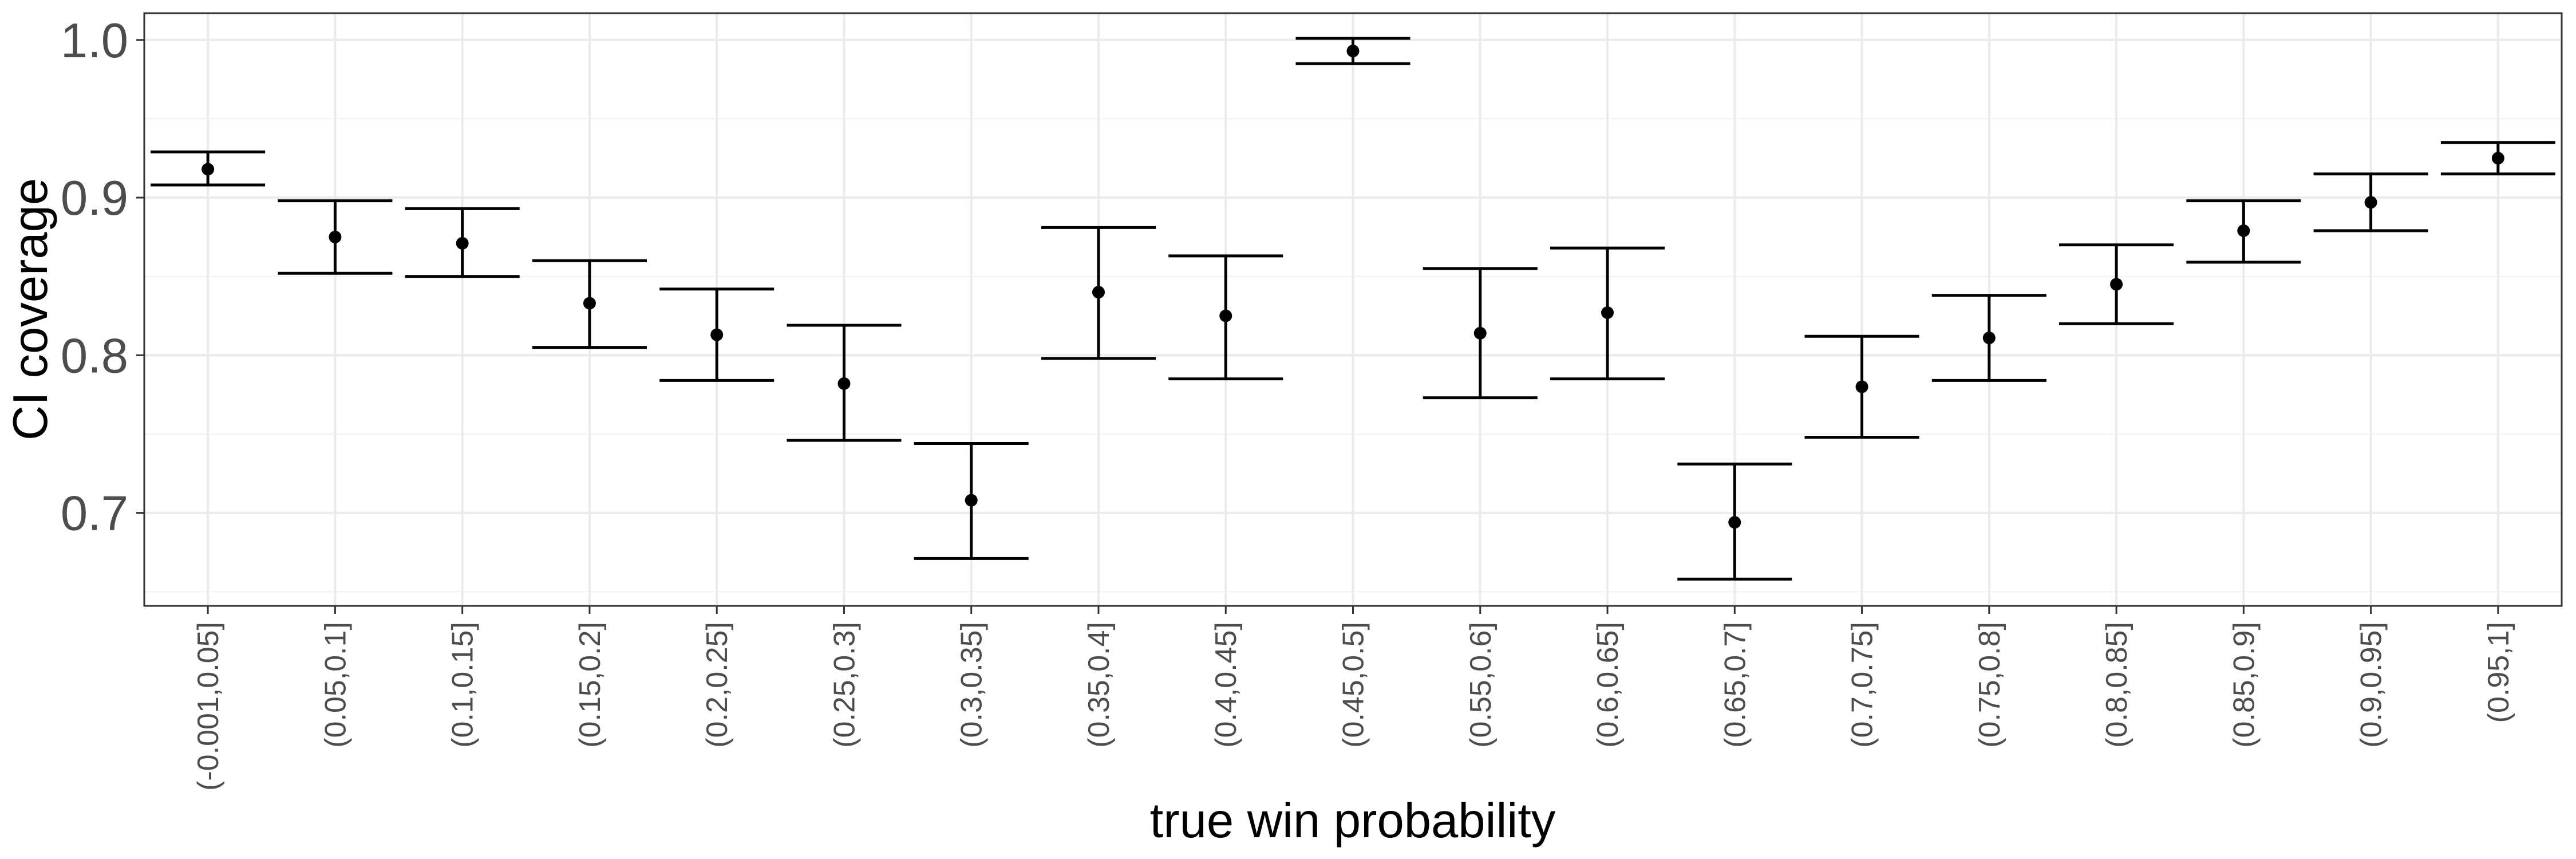  What do you see at coordinates (2244, 685) in the screenshot?
I see `x-tick-label: (0.85,0.9]` at bounding box center [2244, 685].